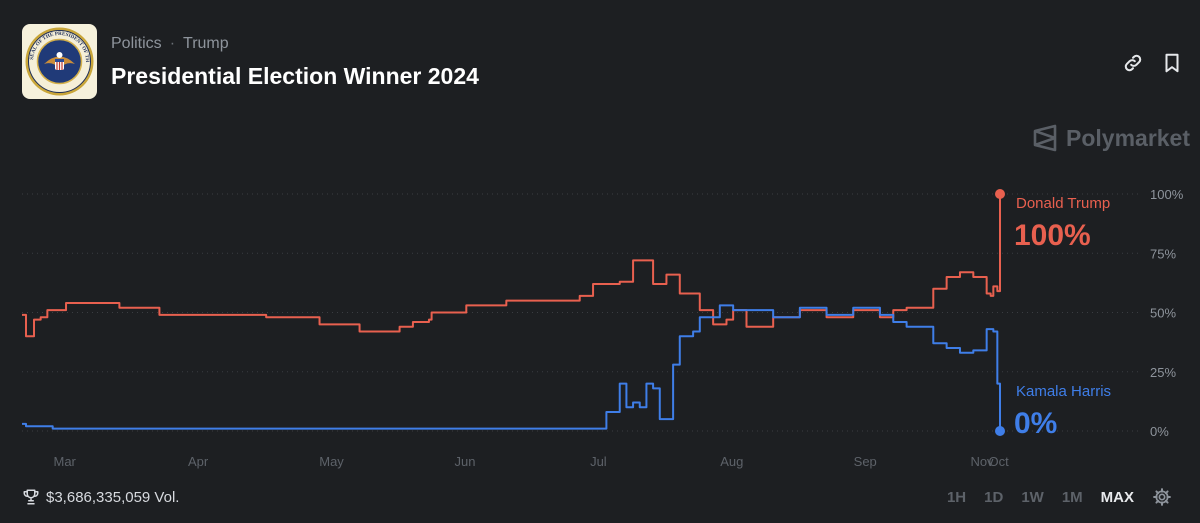  I want to click on y-tick-label: 0%, so click(1159, 431).